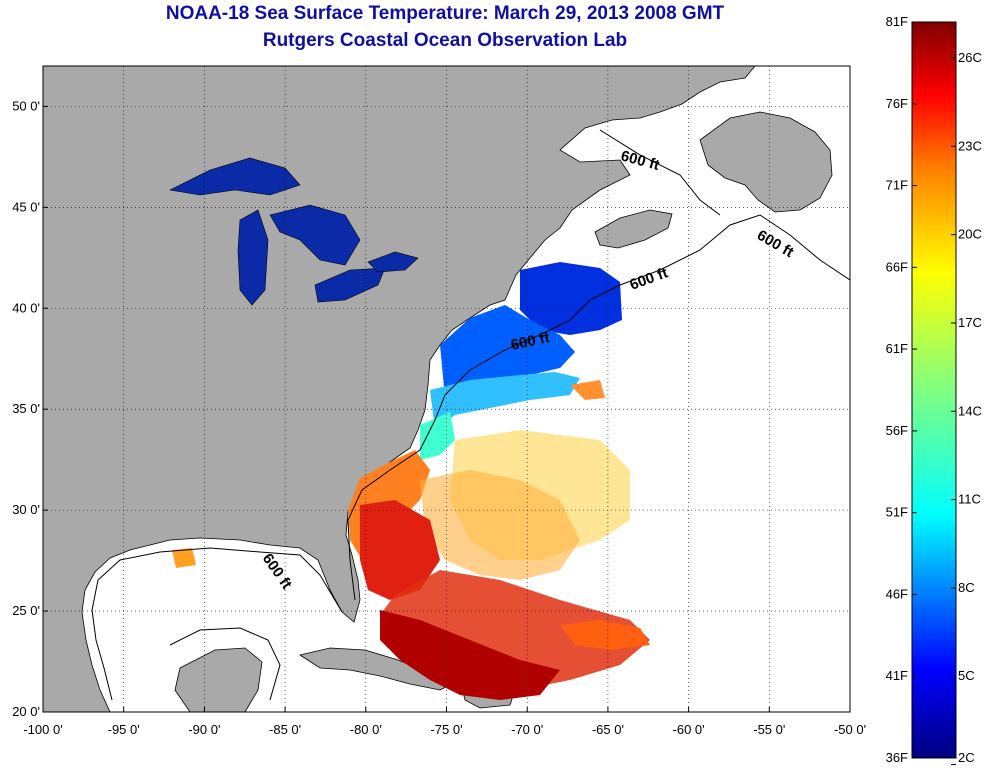 Image resolution: width=984 pixels, height=770 pixels. I want to click on lon-tick-label: -80 0', so click(366, 729).